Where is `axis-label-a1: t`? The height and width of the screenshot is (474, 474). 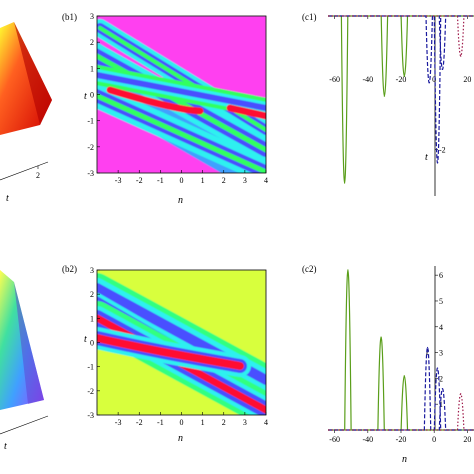 axis-label-a1: t is located at coordinates (7, 198).